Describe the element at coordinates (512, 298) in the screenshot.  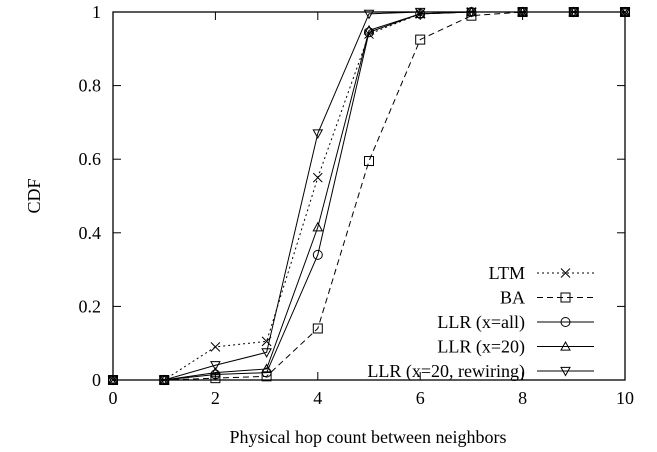
I see `legend-label: BA` at that location.